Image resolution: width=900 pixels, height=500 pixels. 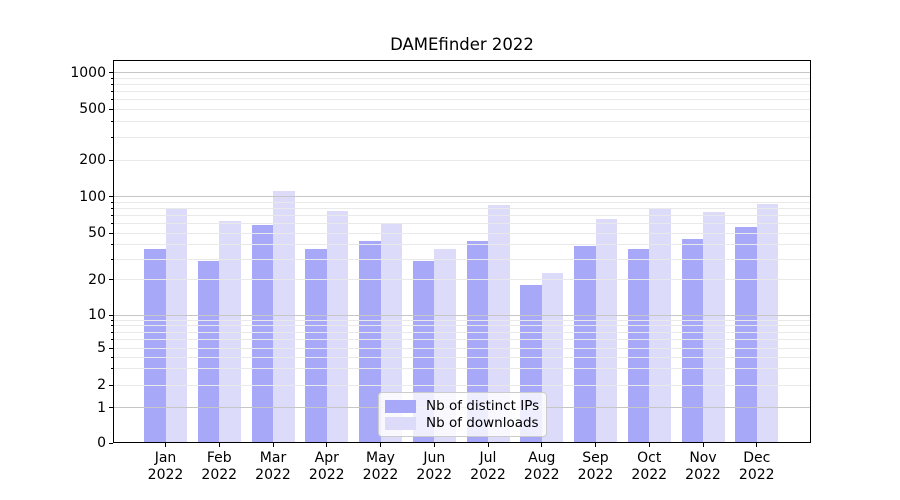 I want to click on y-tick-label-0: 0, so click(x=101, y=443).